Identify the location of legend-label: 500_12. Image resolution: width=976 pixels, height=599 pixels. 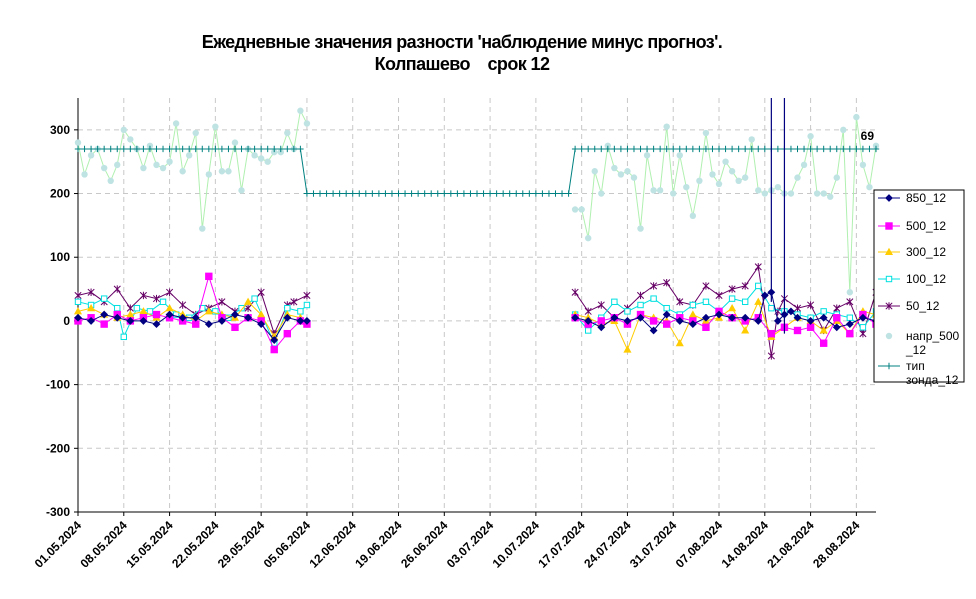
(926, 226).